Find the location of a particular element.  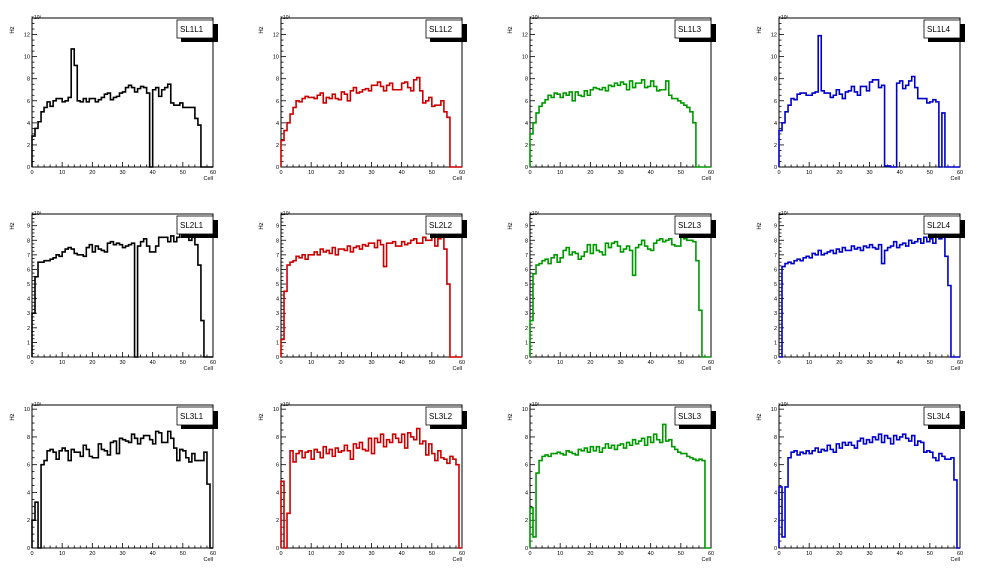

y-tick-label: 8 is located at coordinates (775, 80).